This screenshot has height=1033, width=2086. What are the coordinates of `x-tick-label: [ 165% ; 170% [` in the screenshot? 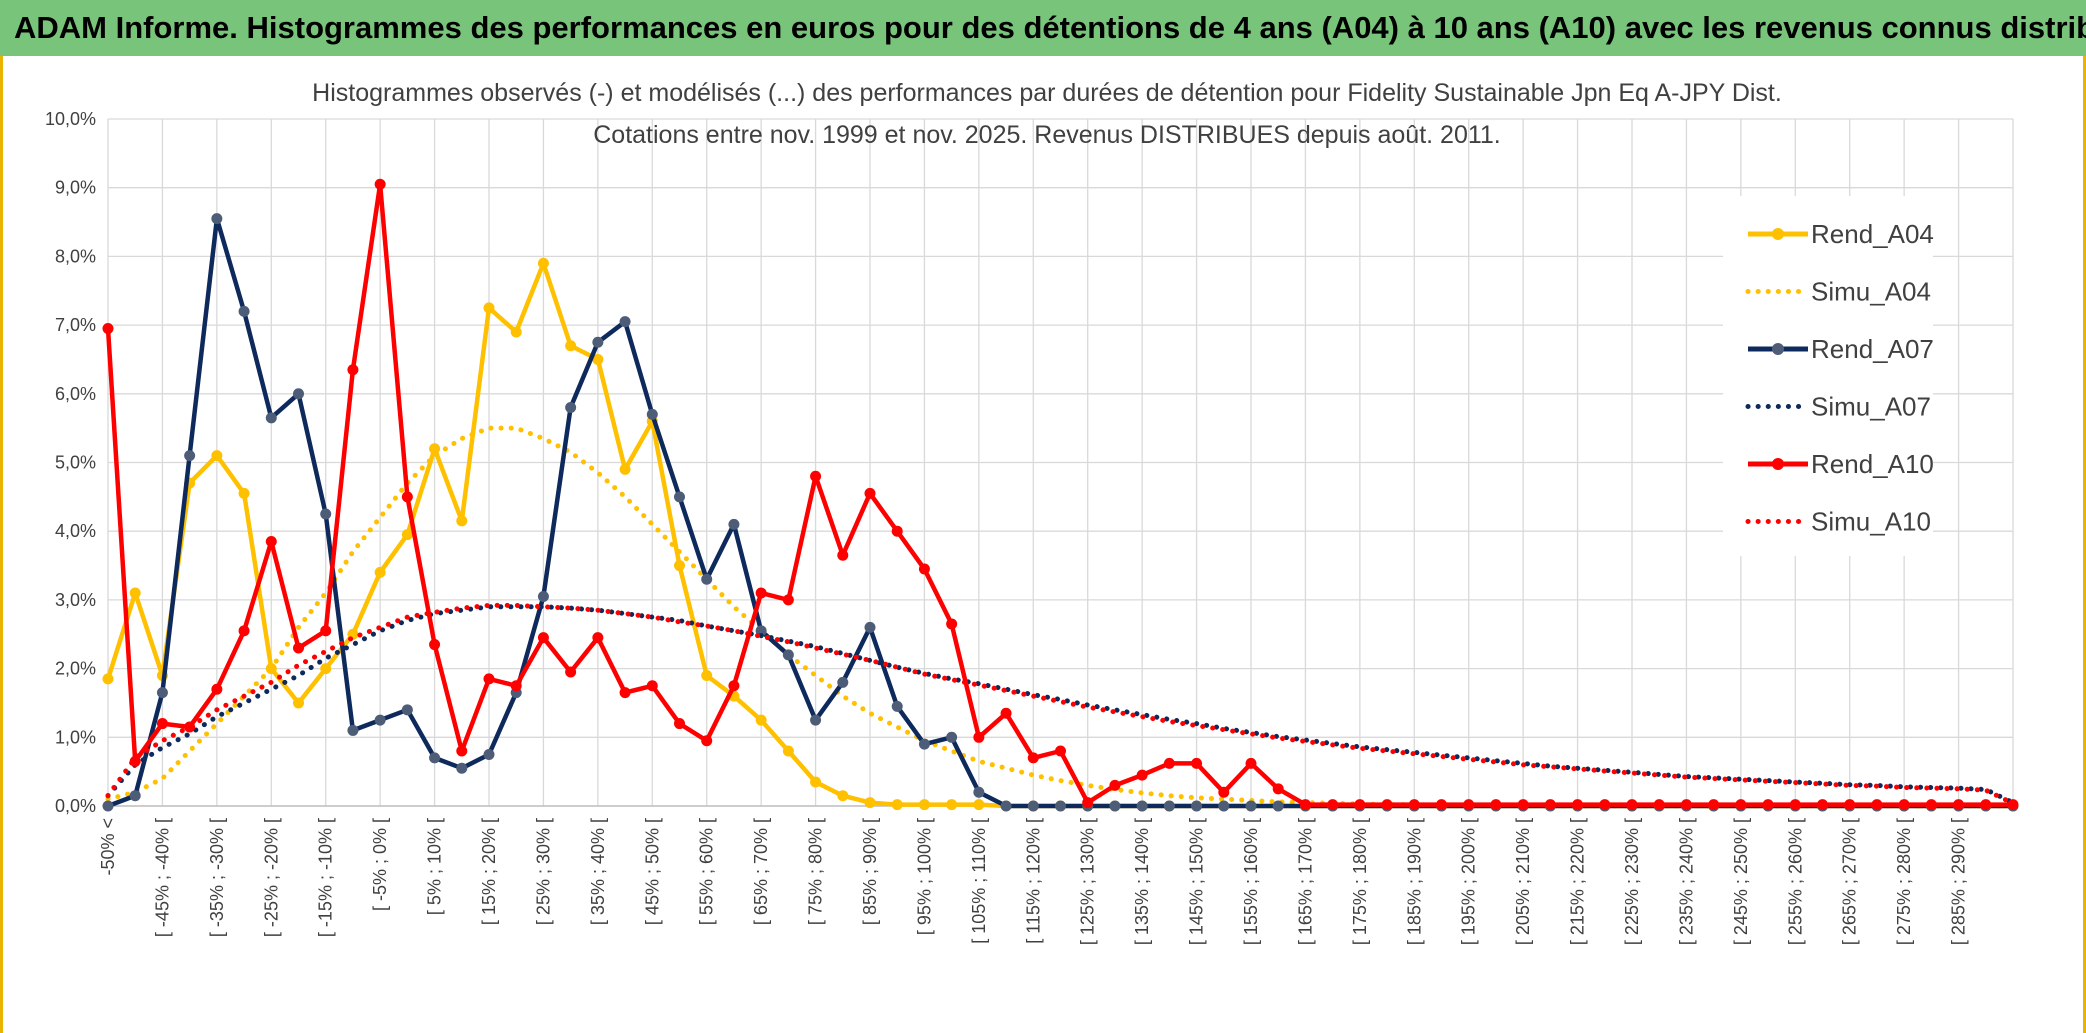 It's located at (1305, 881).